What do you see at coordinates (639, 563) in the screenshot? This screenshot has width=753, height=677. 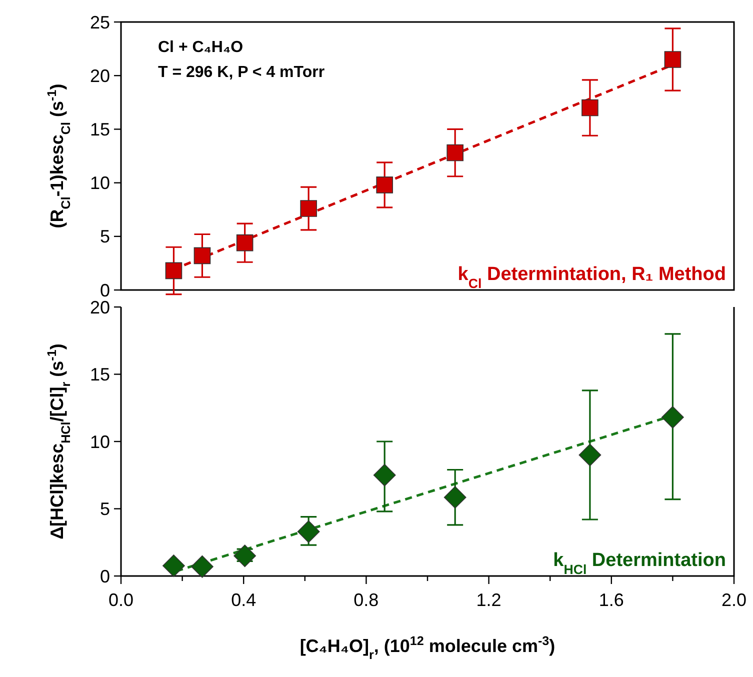 I see `annotation: k$_{HCl}$ Determintation` at bounding box center [639, 563].